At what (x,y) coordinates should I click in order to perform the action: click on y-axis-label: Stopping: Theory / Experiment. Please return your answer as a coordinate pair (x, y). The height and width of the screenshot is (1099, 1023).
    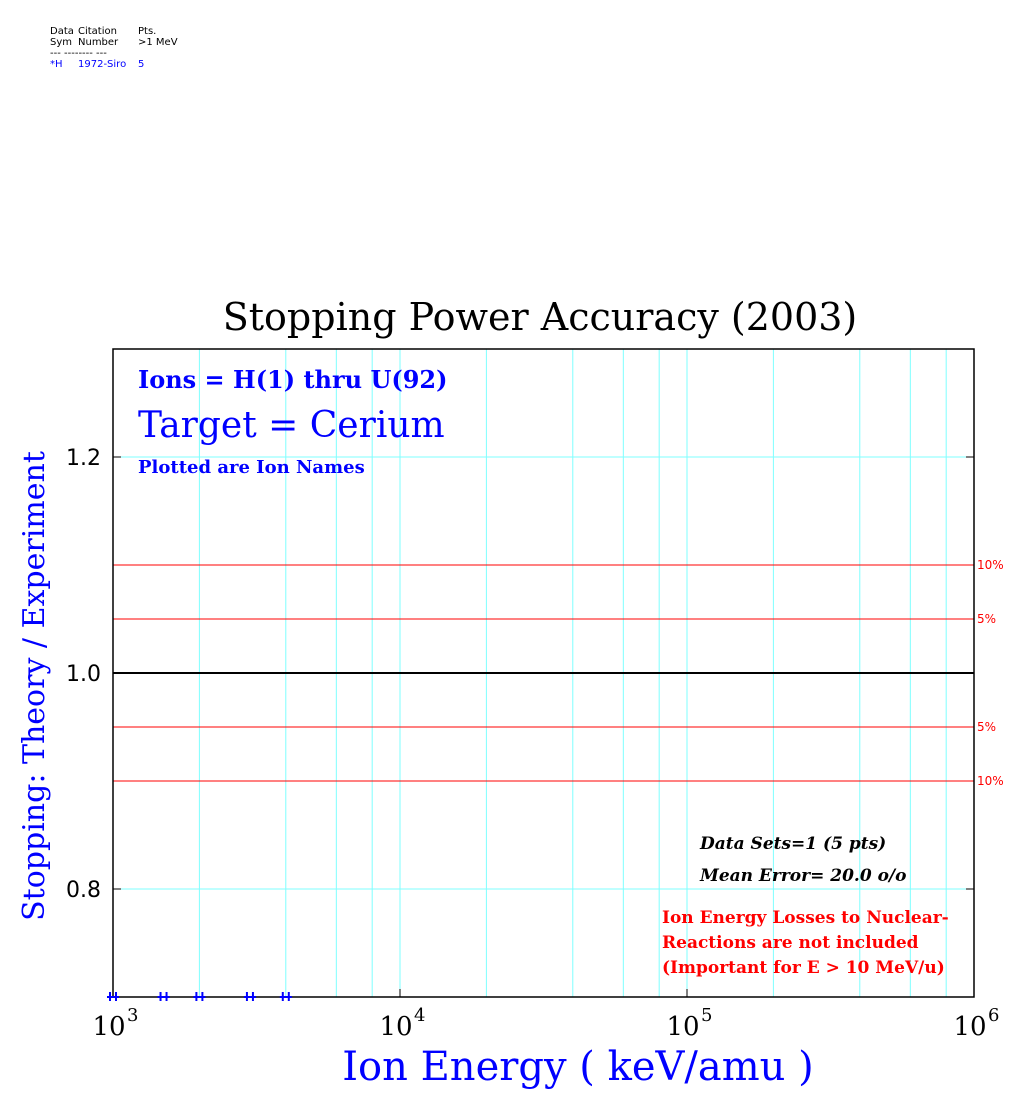
    Looking at the image, I should click on (34, 686).